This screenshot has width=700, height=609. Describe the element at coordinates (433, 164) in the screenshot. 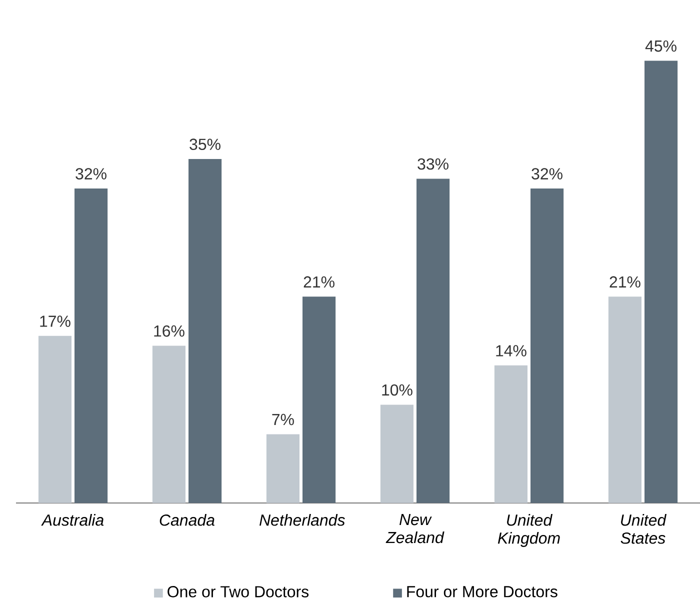

I see `data-label: 33%` at that location.